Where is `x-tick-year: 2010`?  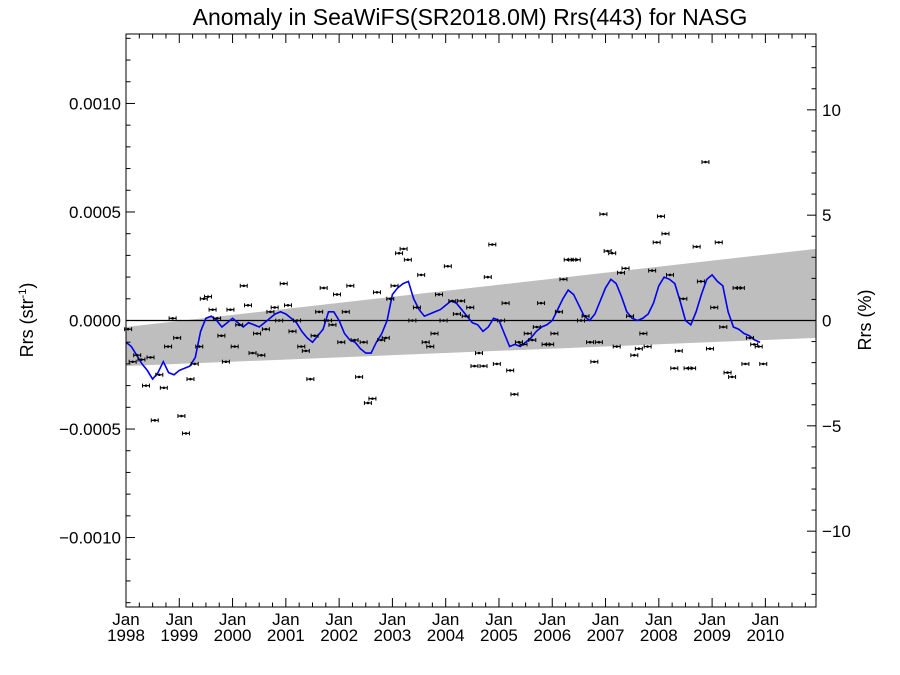
x-tick-year: 2010 is located at coordinates (765, 635).